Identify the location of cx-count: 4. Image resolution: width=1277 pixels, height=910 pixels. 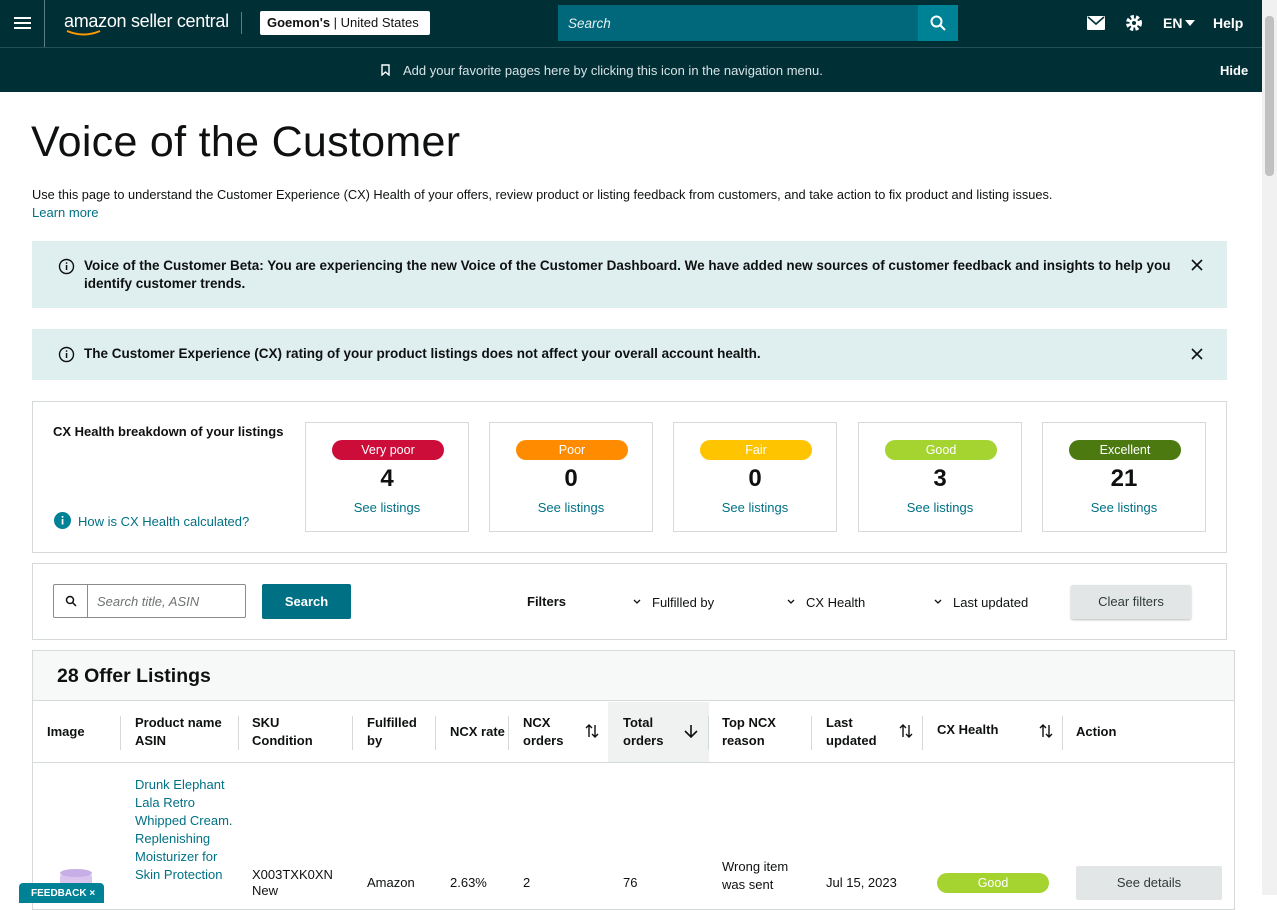
(387, 478).